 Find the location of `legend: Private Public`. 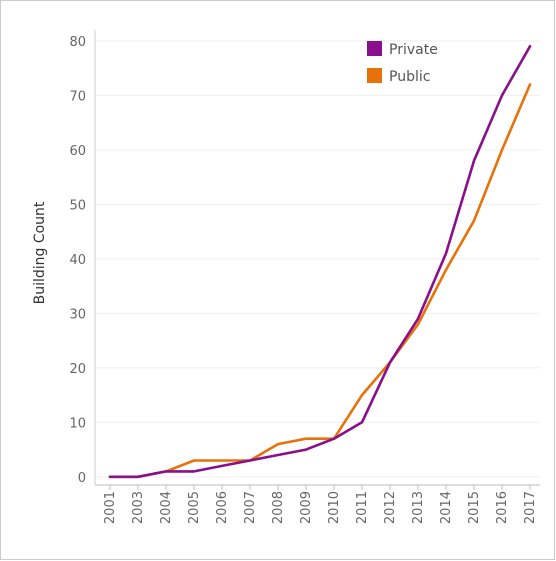

legend: Private Public is located at coordinates (402, 63).